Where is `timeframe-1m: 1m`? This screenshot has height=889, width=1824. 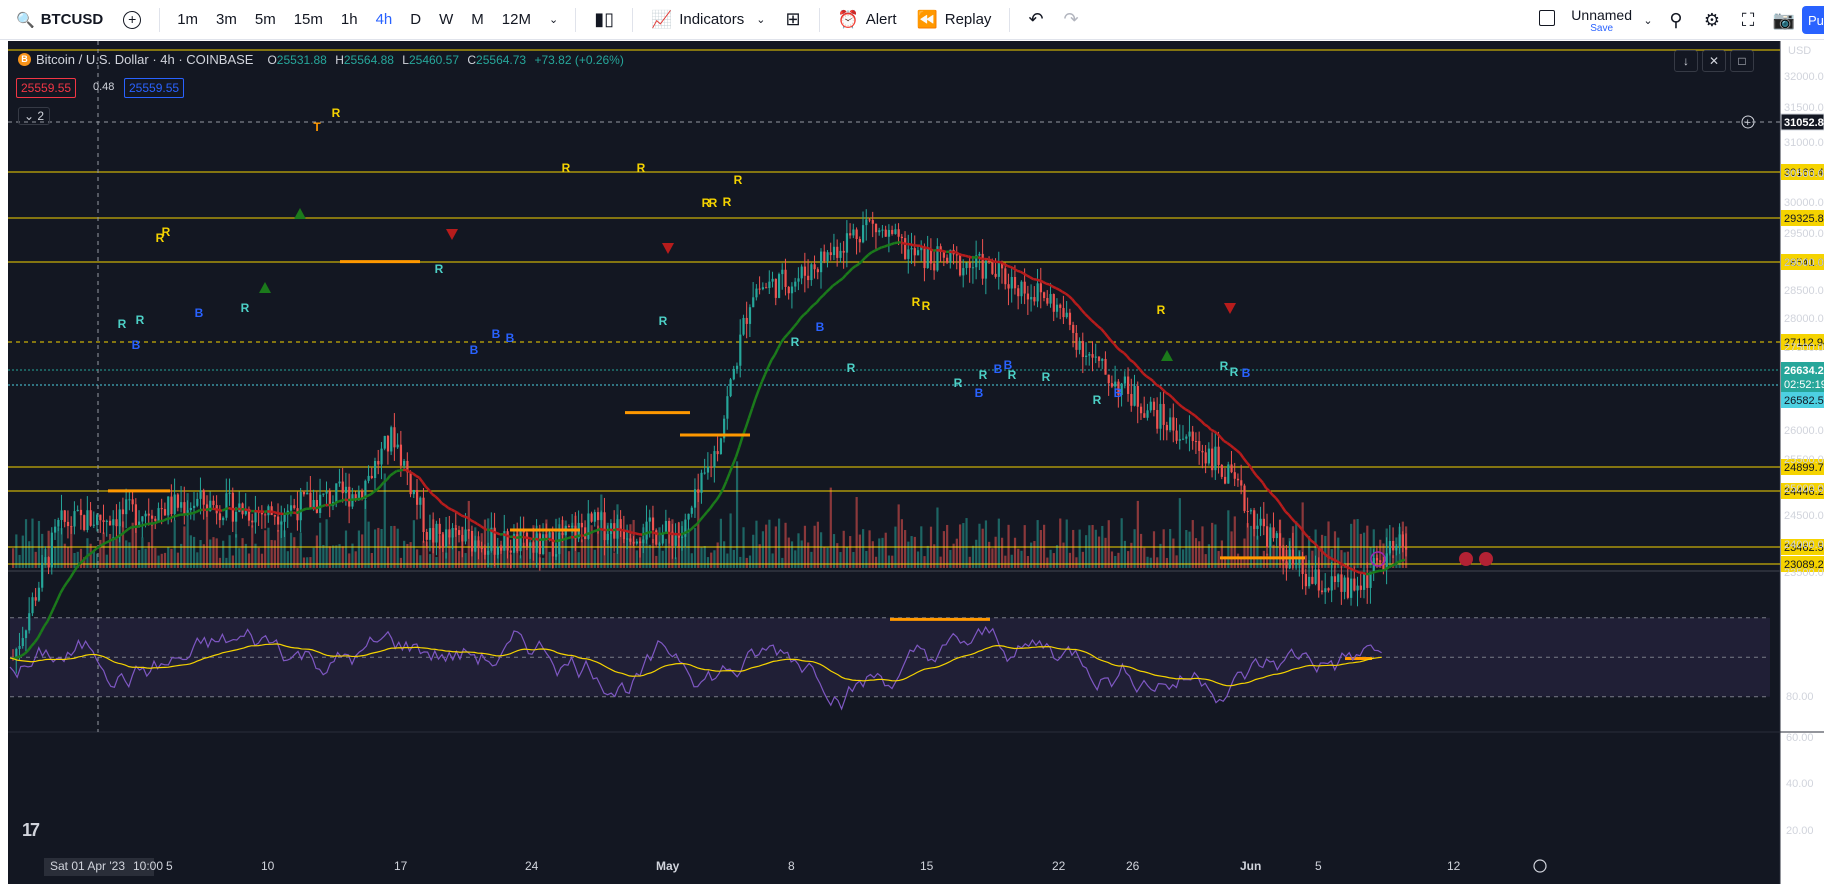
timeframe-1m: 1m is located at coordinates (187, 20).